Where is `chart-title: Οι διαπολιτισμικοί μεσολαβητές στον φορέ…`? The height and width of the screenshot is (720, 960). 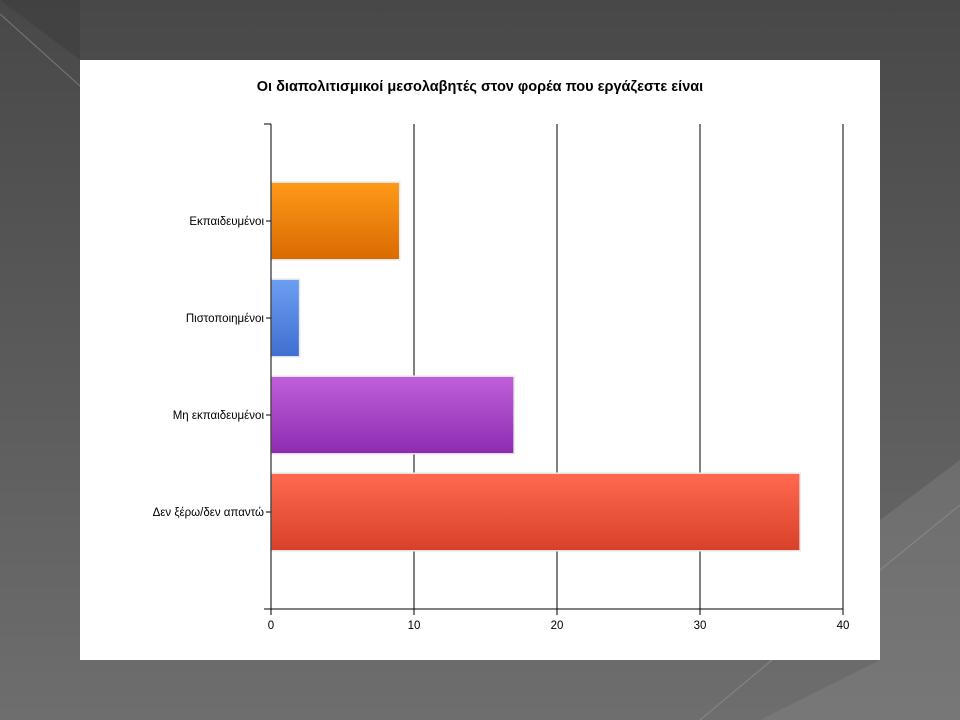
chart-title: Οι διαπολιτισμικοί μεσολαβητές στον φορέ… is located at coordinates (480, 87).